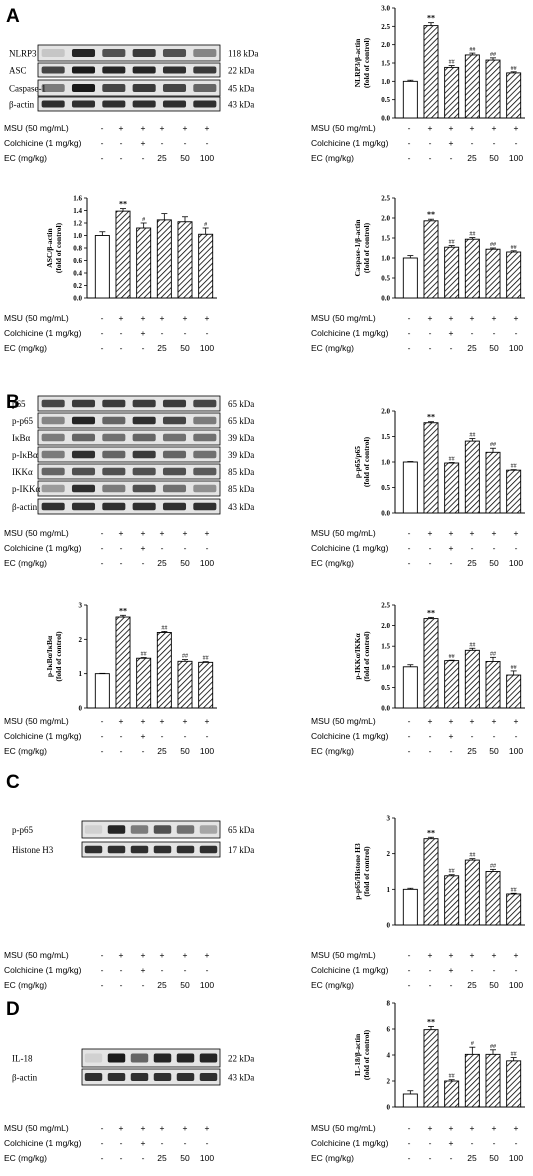 This screenshot has height=1176, width=533. I want to click on y-axis-label: ASC/β-actin, so click(49, 247).